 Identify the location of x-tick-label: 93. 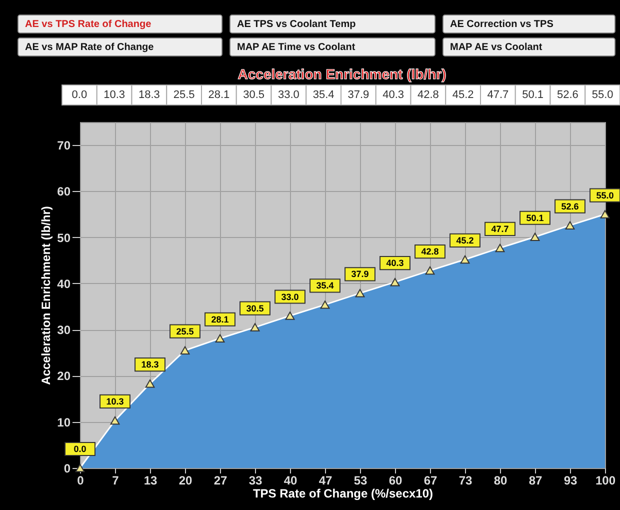
(571, 481).